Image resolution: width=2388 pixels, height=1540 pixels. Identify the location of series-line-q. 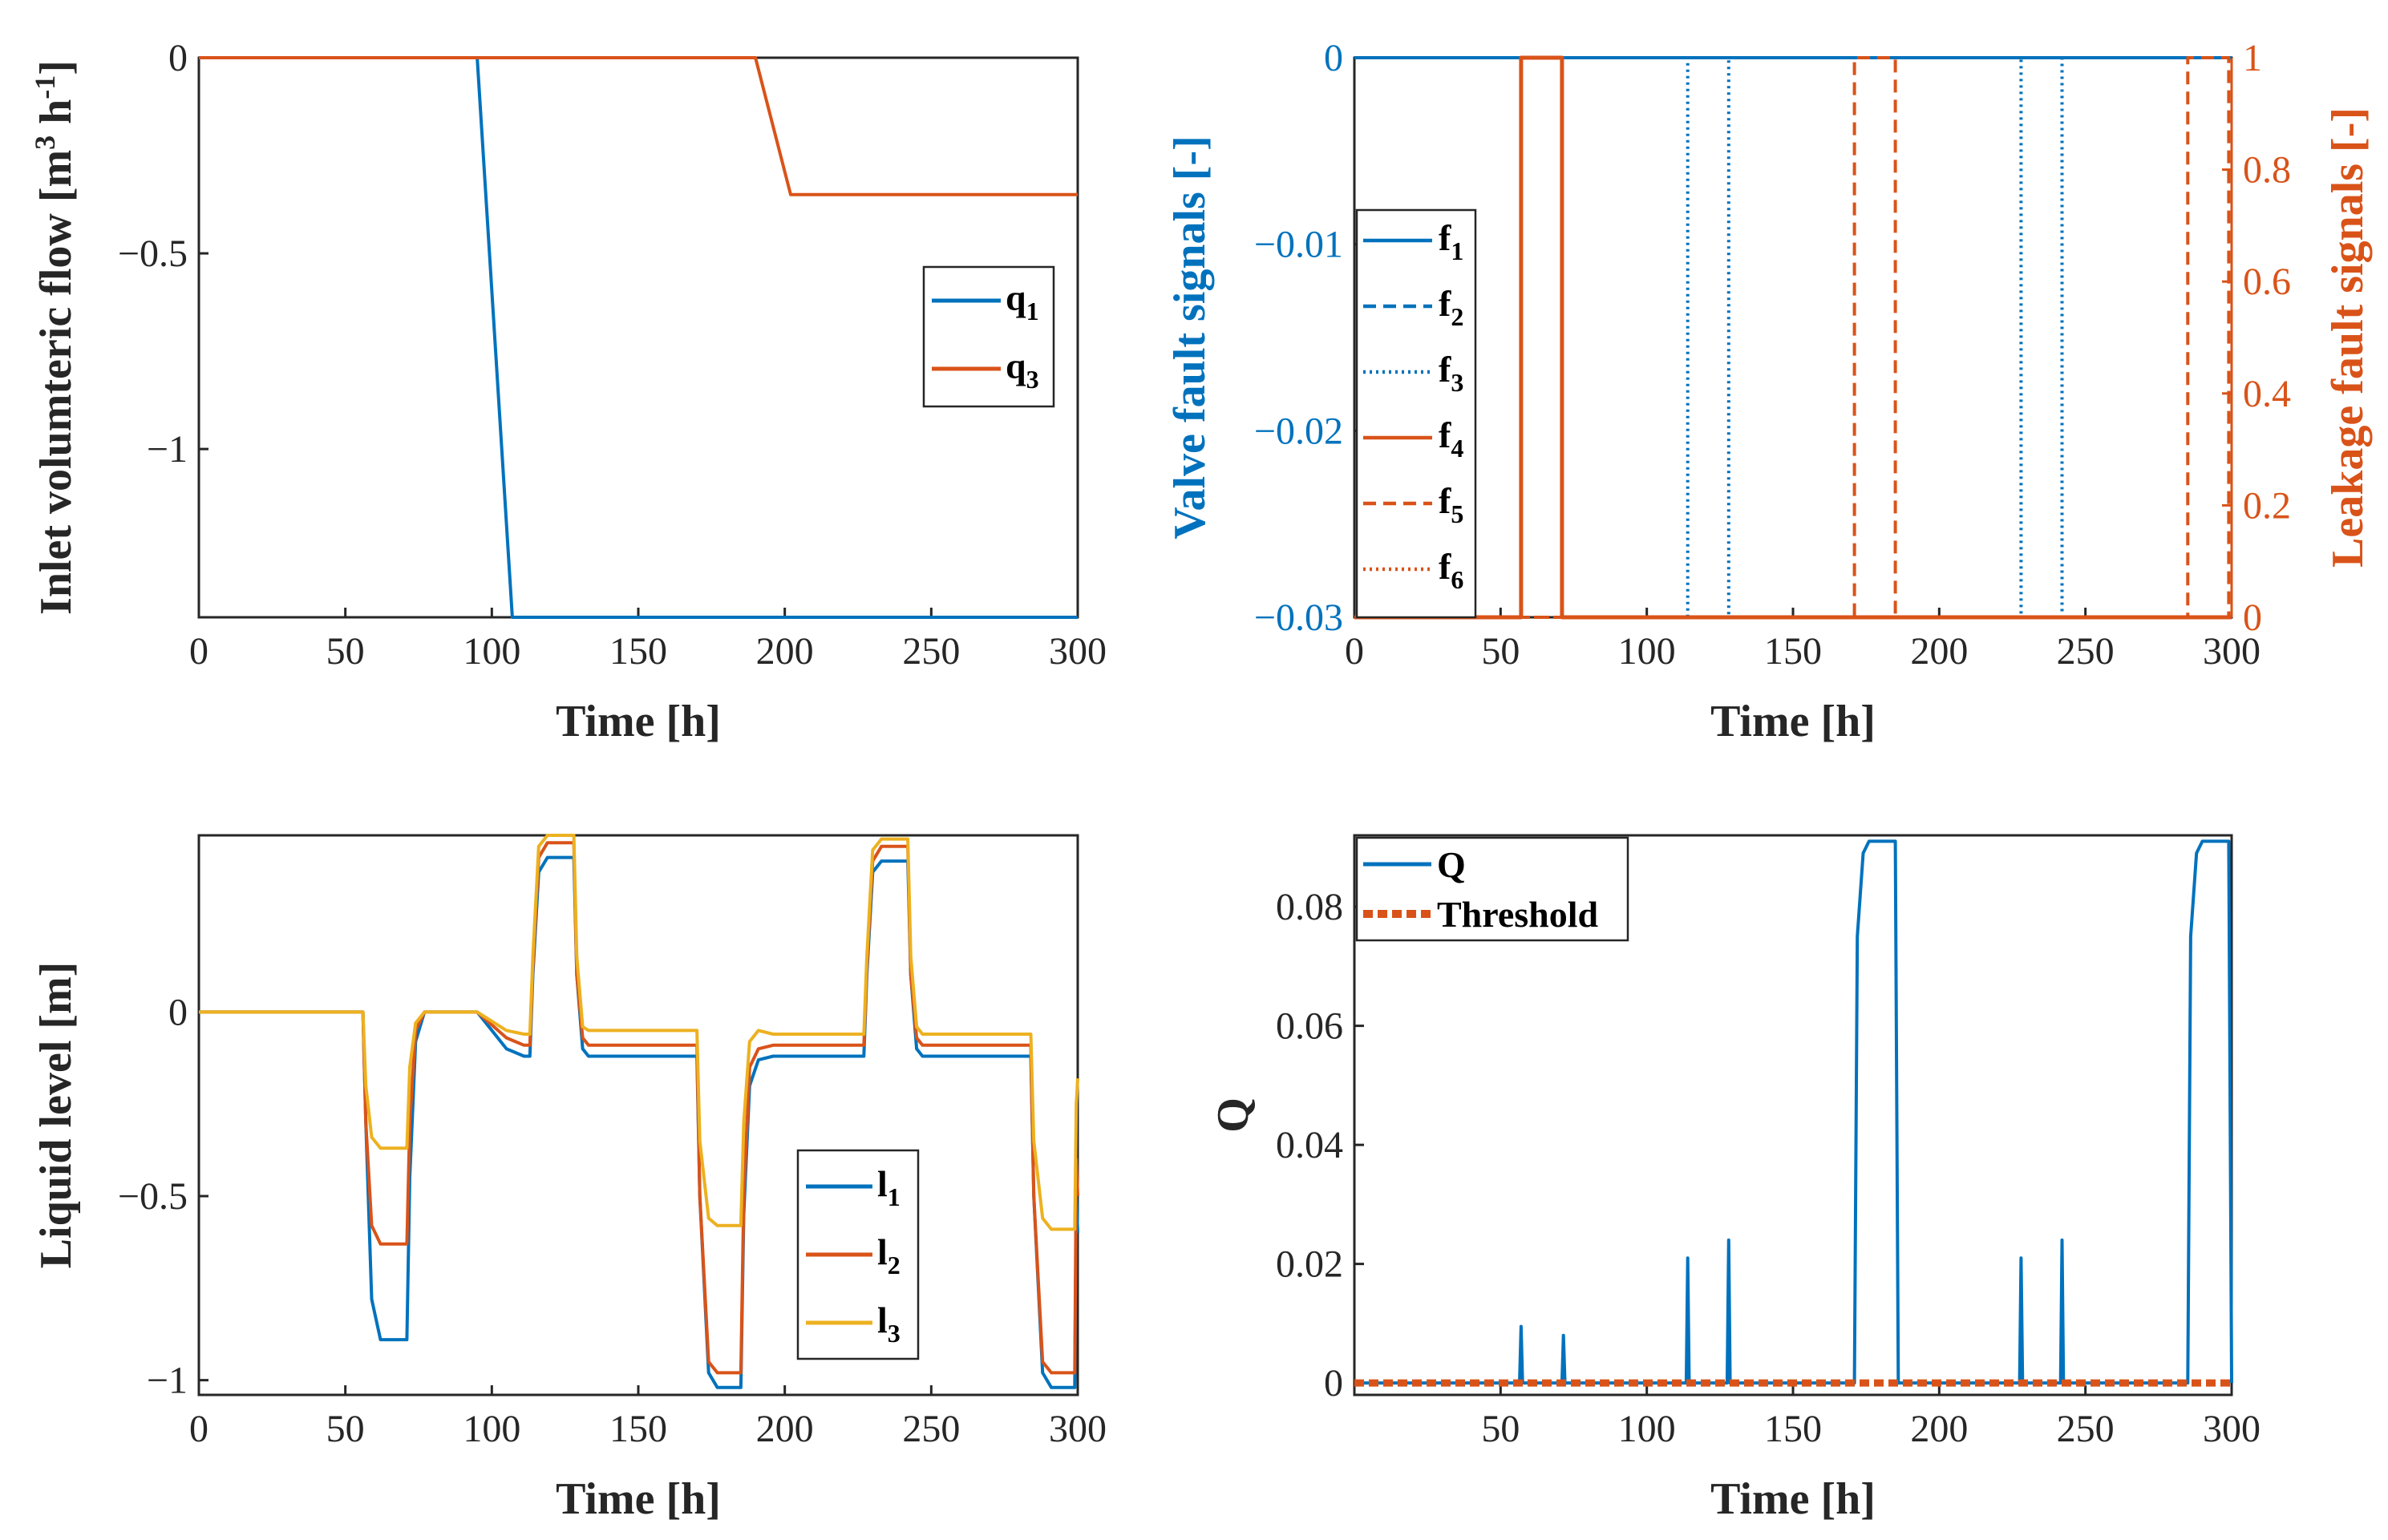
(1793, 1112).